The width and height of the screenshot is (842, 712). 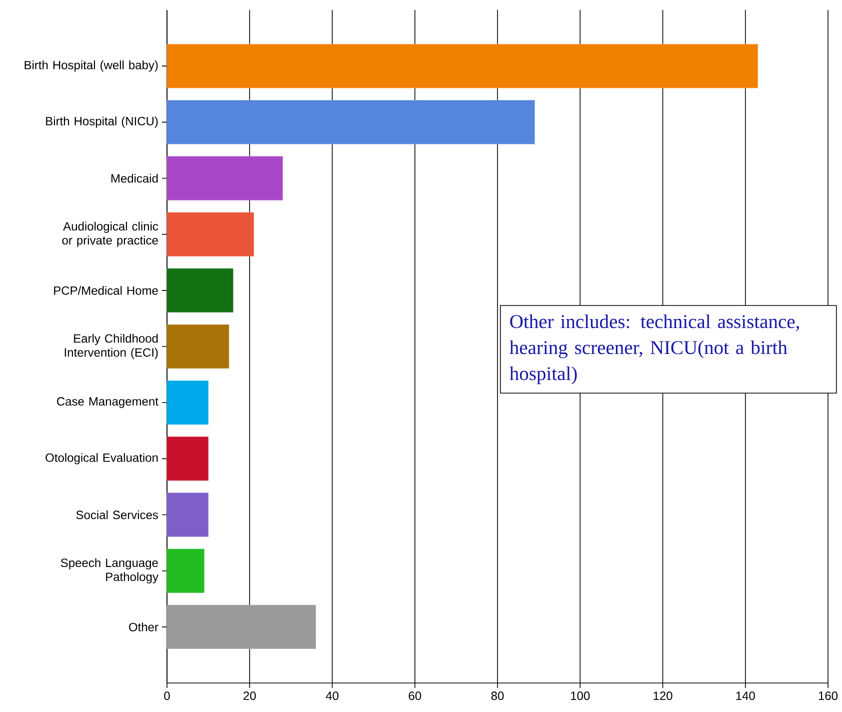 What do you see at coordinates (828, 696) in the screenshot?
I see `x-tick-label: 160` at bounding box center [828, 696].